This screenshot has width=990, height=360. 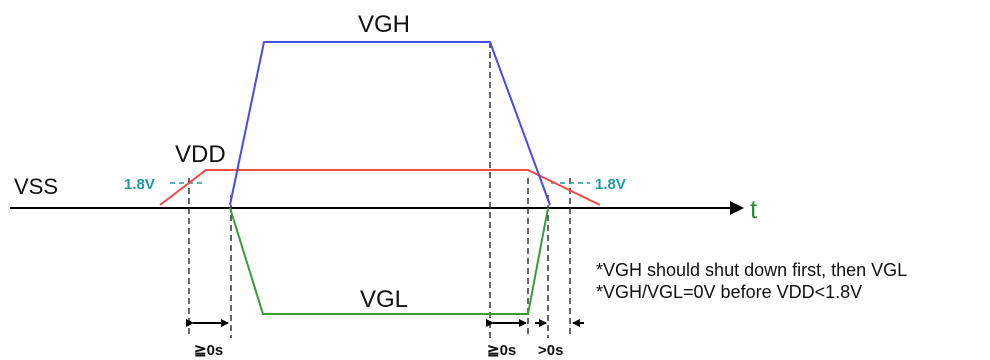 What do you see at coordinates (200, 154) in the screenshot?
I see `vdd-label: VDD` at bounding box center [200, 154].